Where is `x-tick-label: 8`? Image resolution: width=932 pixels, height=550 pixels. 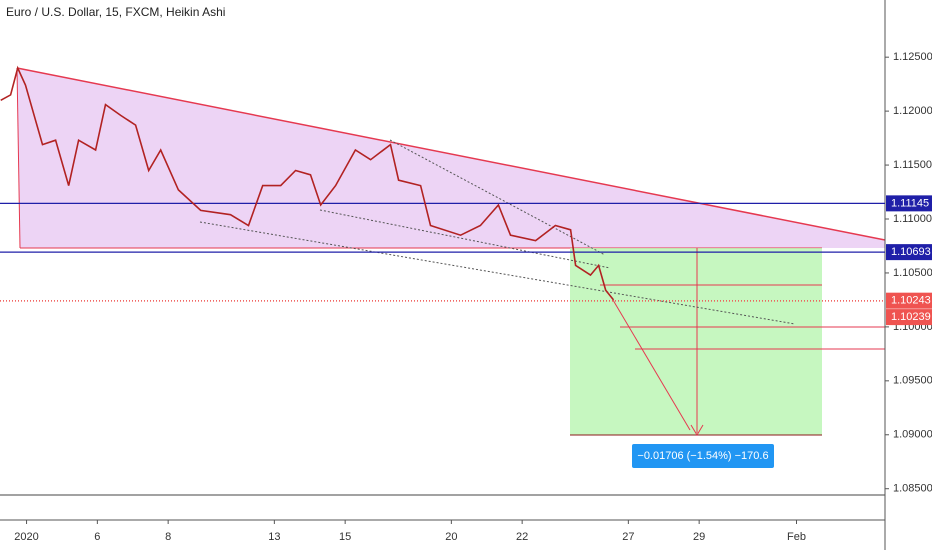 x-tick-label: 8 is located at coordinates (168, 537).